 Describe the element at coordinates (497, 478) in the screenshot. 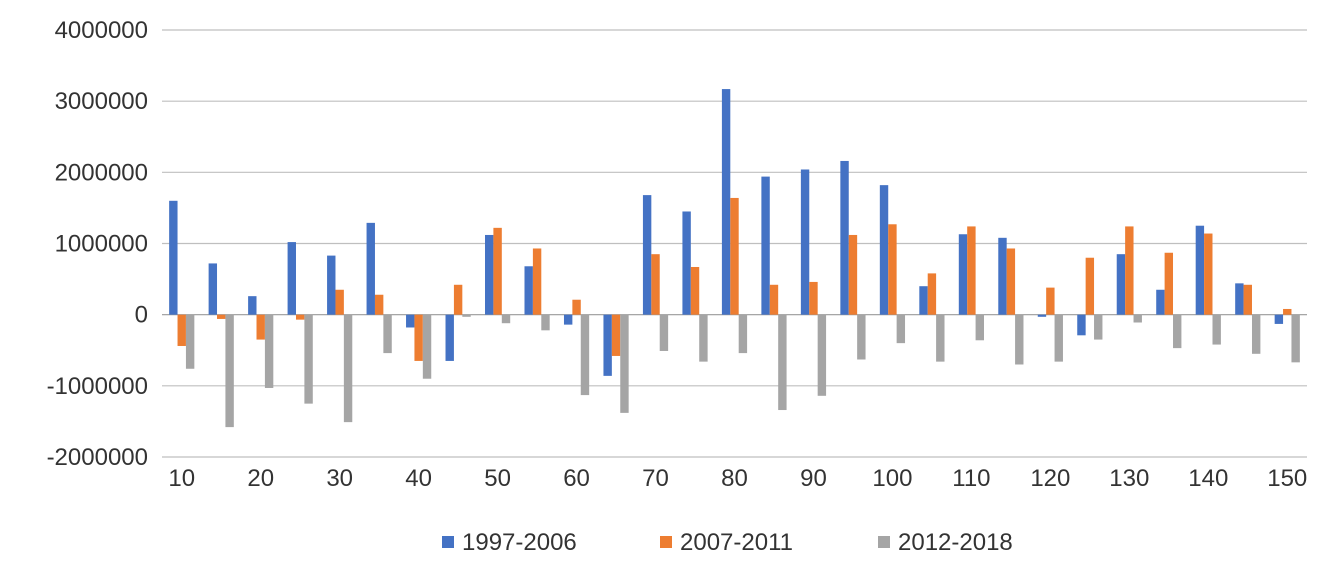

I see `x-tick-label: 50` at that location.